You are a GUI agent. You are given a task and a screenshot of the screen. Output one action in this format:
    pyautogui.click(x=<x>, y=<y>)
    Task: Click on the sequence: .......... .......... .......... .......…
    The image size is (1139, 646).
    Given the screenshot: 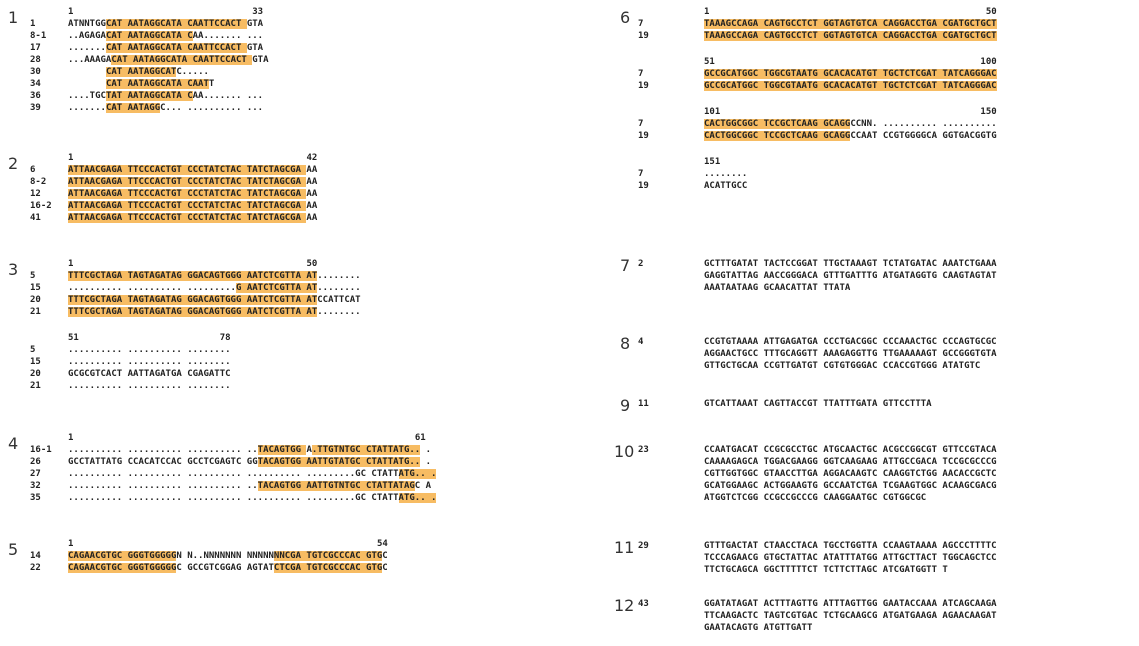 What is the action you would take?
    pyautogui.click(x=252, y=474)
    